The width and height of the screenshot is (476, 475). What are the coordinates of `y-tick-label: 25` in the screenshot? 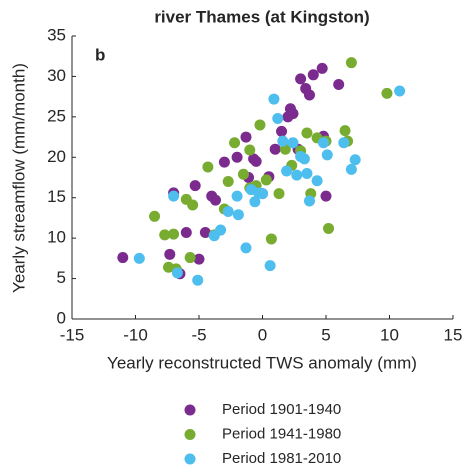 It's located at (56, 115).